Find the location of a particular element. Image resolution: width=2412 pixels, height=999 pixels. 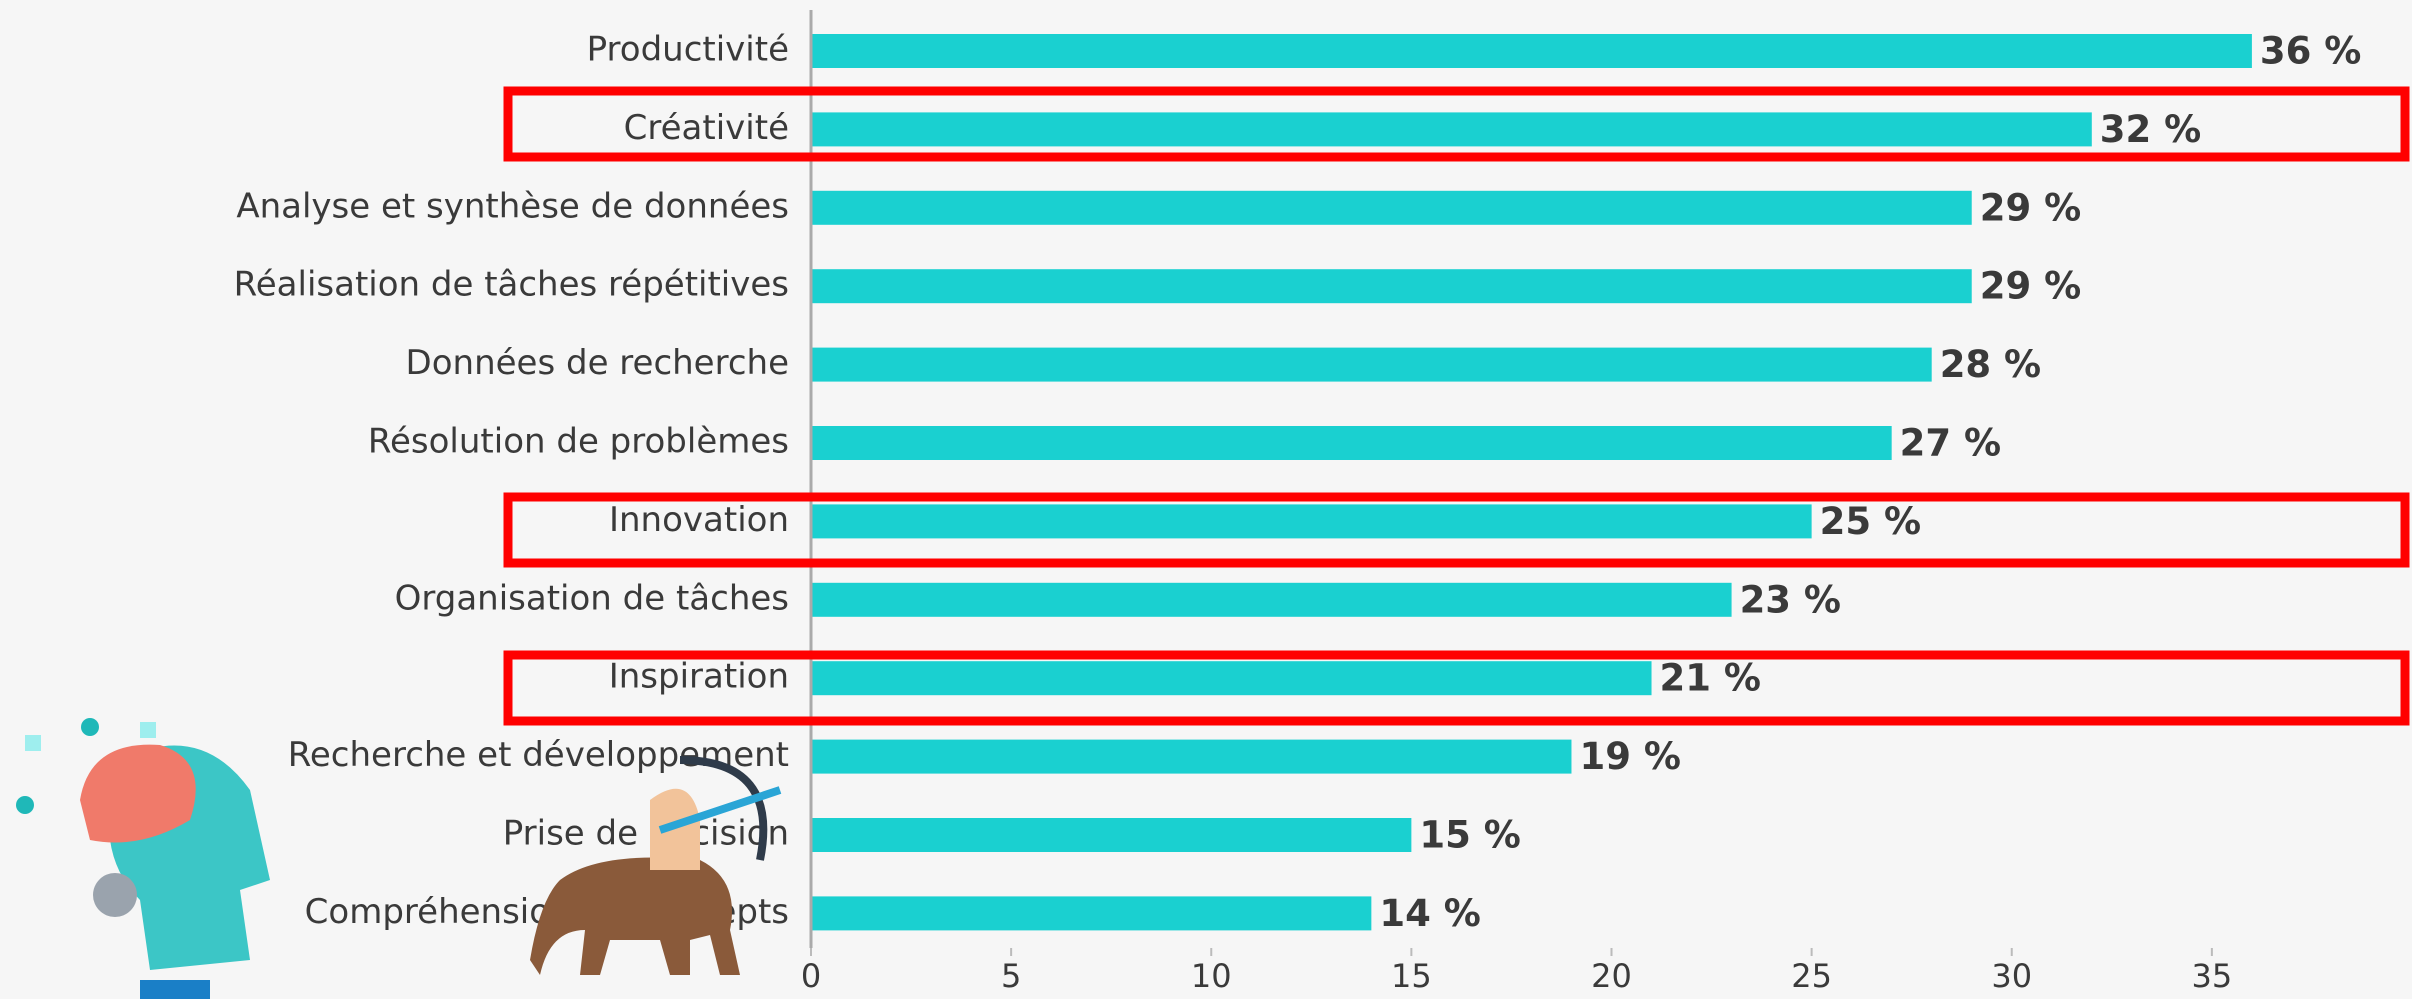

value-label: 27 % is located at coordinates (1950, 443).